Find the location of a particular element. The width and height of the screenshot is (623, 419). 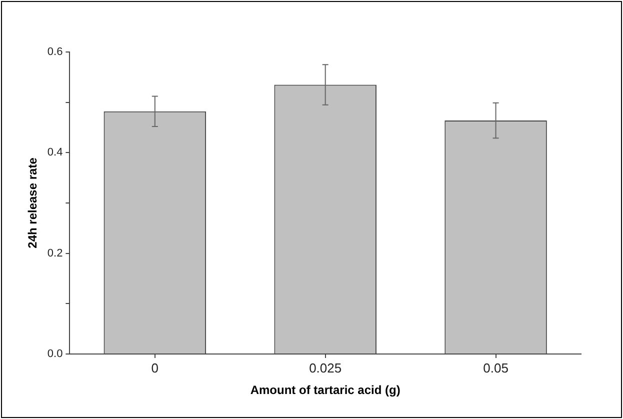

x-axis-title: Amount of tartaric acid (g) is located at coordinates (325, 390).